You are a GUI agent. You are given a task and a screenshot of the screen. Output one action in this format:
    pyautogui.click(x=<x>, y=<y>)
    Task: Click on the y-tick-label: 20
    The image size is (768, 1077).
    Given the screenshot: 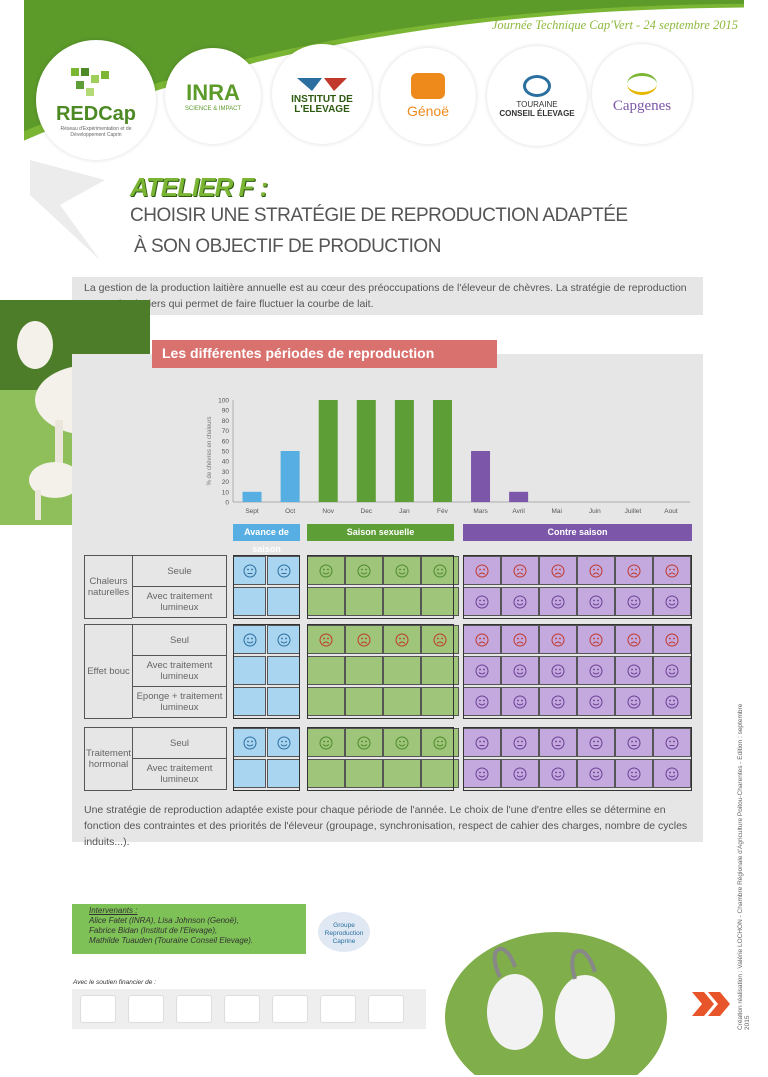 What is the action you would take?
    pyautogui.click(x=226, y=482)
    